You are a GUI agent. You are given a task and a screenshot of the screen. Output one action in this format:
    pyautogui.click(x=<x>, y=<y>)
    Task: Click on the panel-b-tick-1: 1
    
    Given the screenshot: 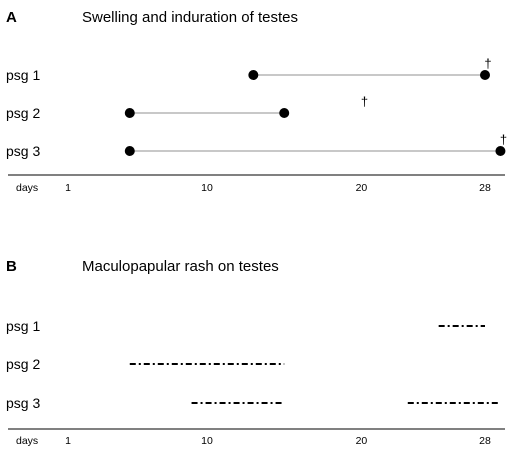 What is the action you would take?
    pyautogui.click(x=68, y=441)
    